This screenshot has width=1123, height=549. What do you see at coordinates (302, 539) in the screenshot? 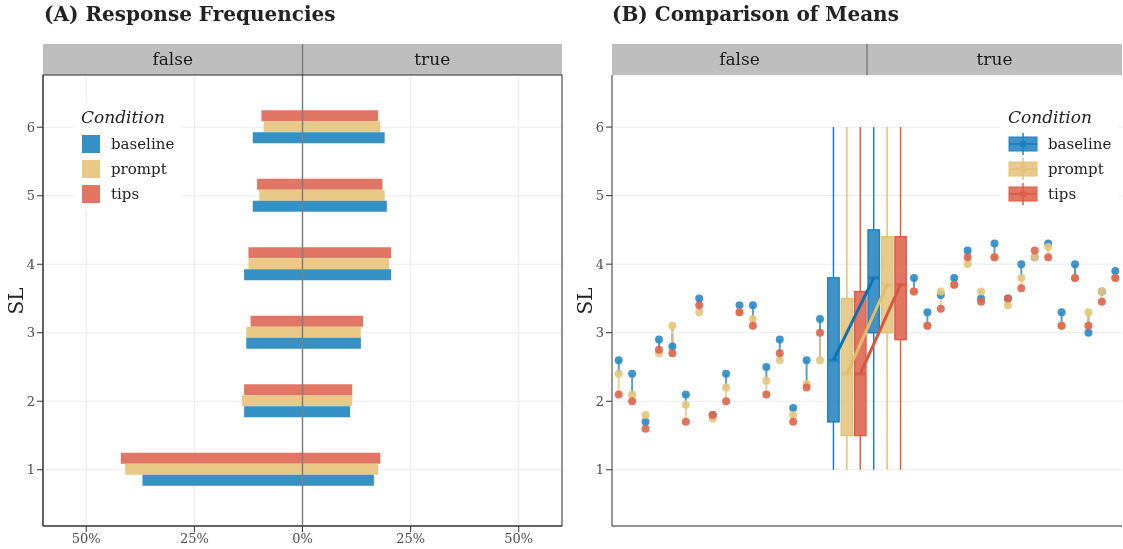
I see `x-tick-label: 0%` at bounding box center [302, 539].